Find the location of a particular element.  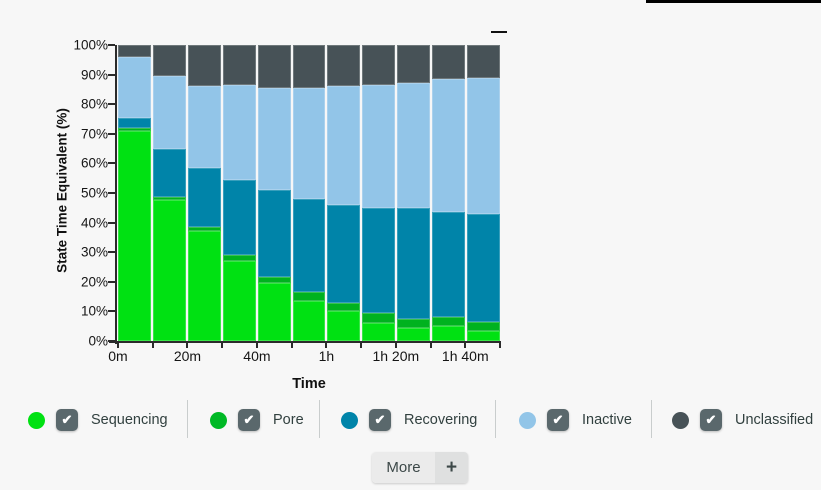

stacked-bar-40m is located at coordinates (274, 193).